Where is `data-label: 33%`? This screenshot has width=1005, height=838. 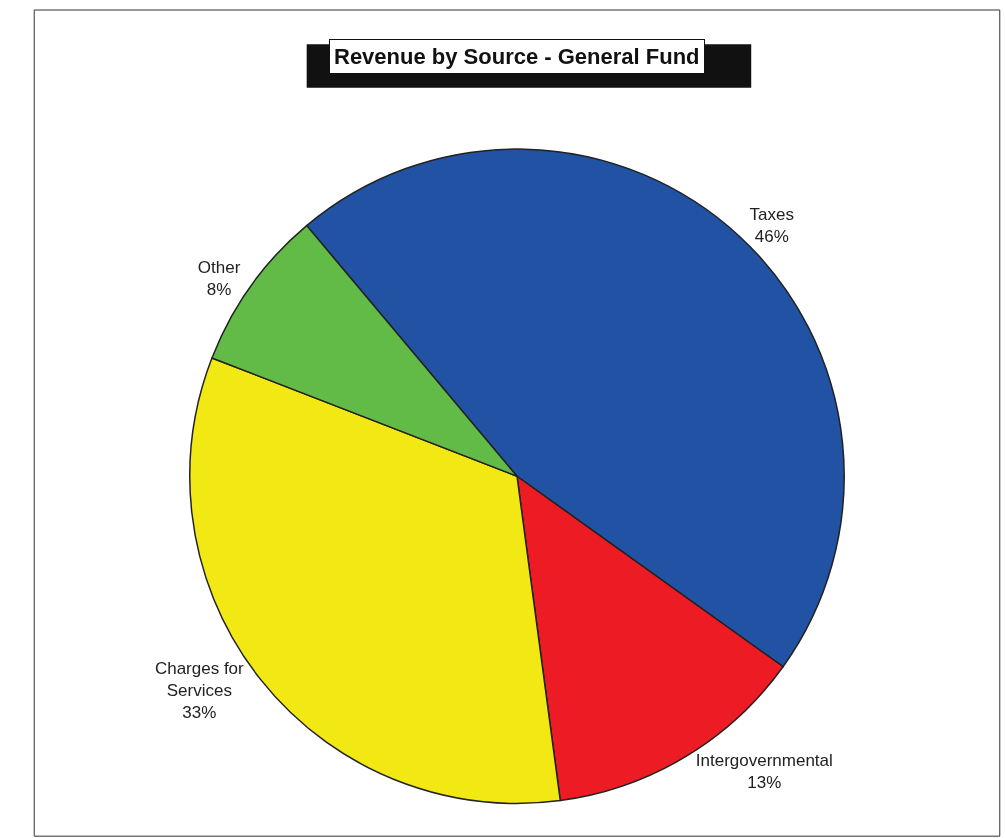
data-label: 33% is located at coordinates (199, 713).